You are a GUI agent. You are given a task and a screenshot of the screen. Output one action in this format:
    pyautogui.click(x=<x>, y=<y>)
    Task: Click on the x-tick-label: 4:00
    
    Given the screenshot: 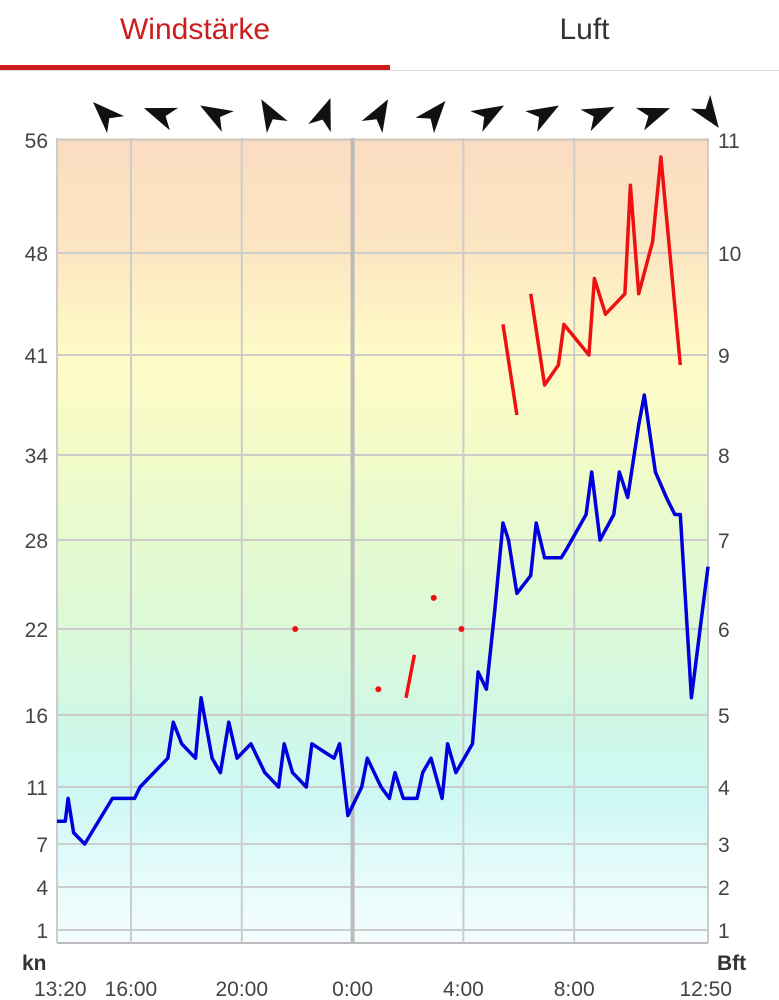 What is the action you would take?
    pyautogui.click(x=463, y=989)
    